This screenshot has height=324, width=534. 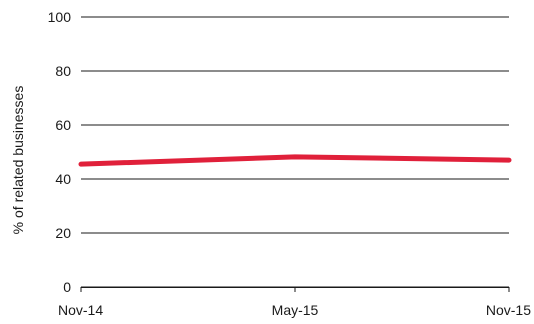 What do you see at coordinates (63, 233) in the screenshot?
I see `y-tick-label: 20` at bounding box center [63, 233].